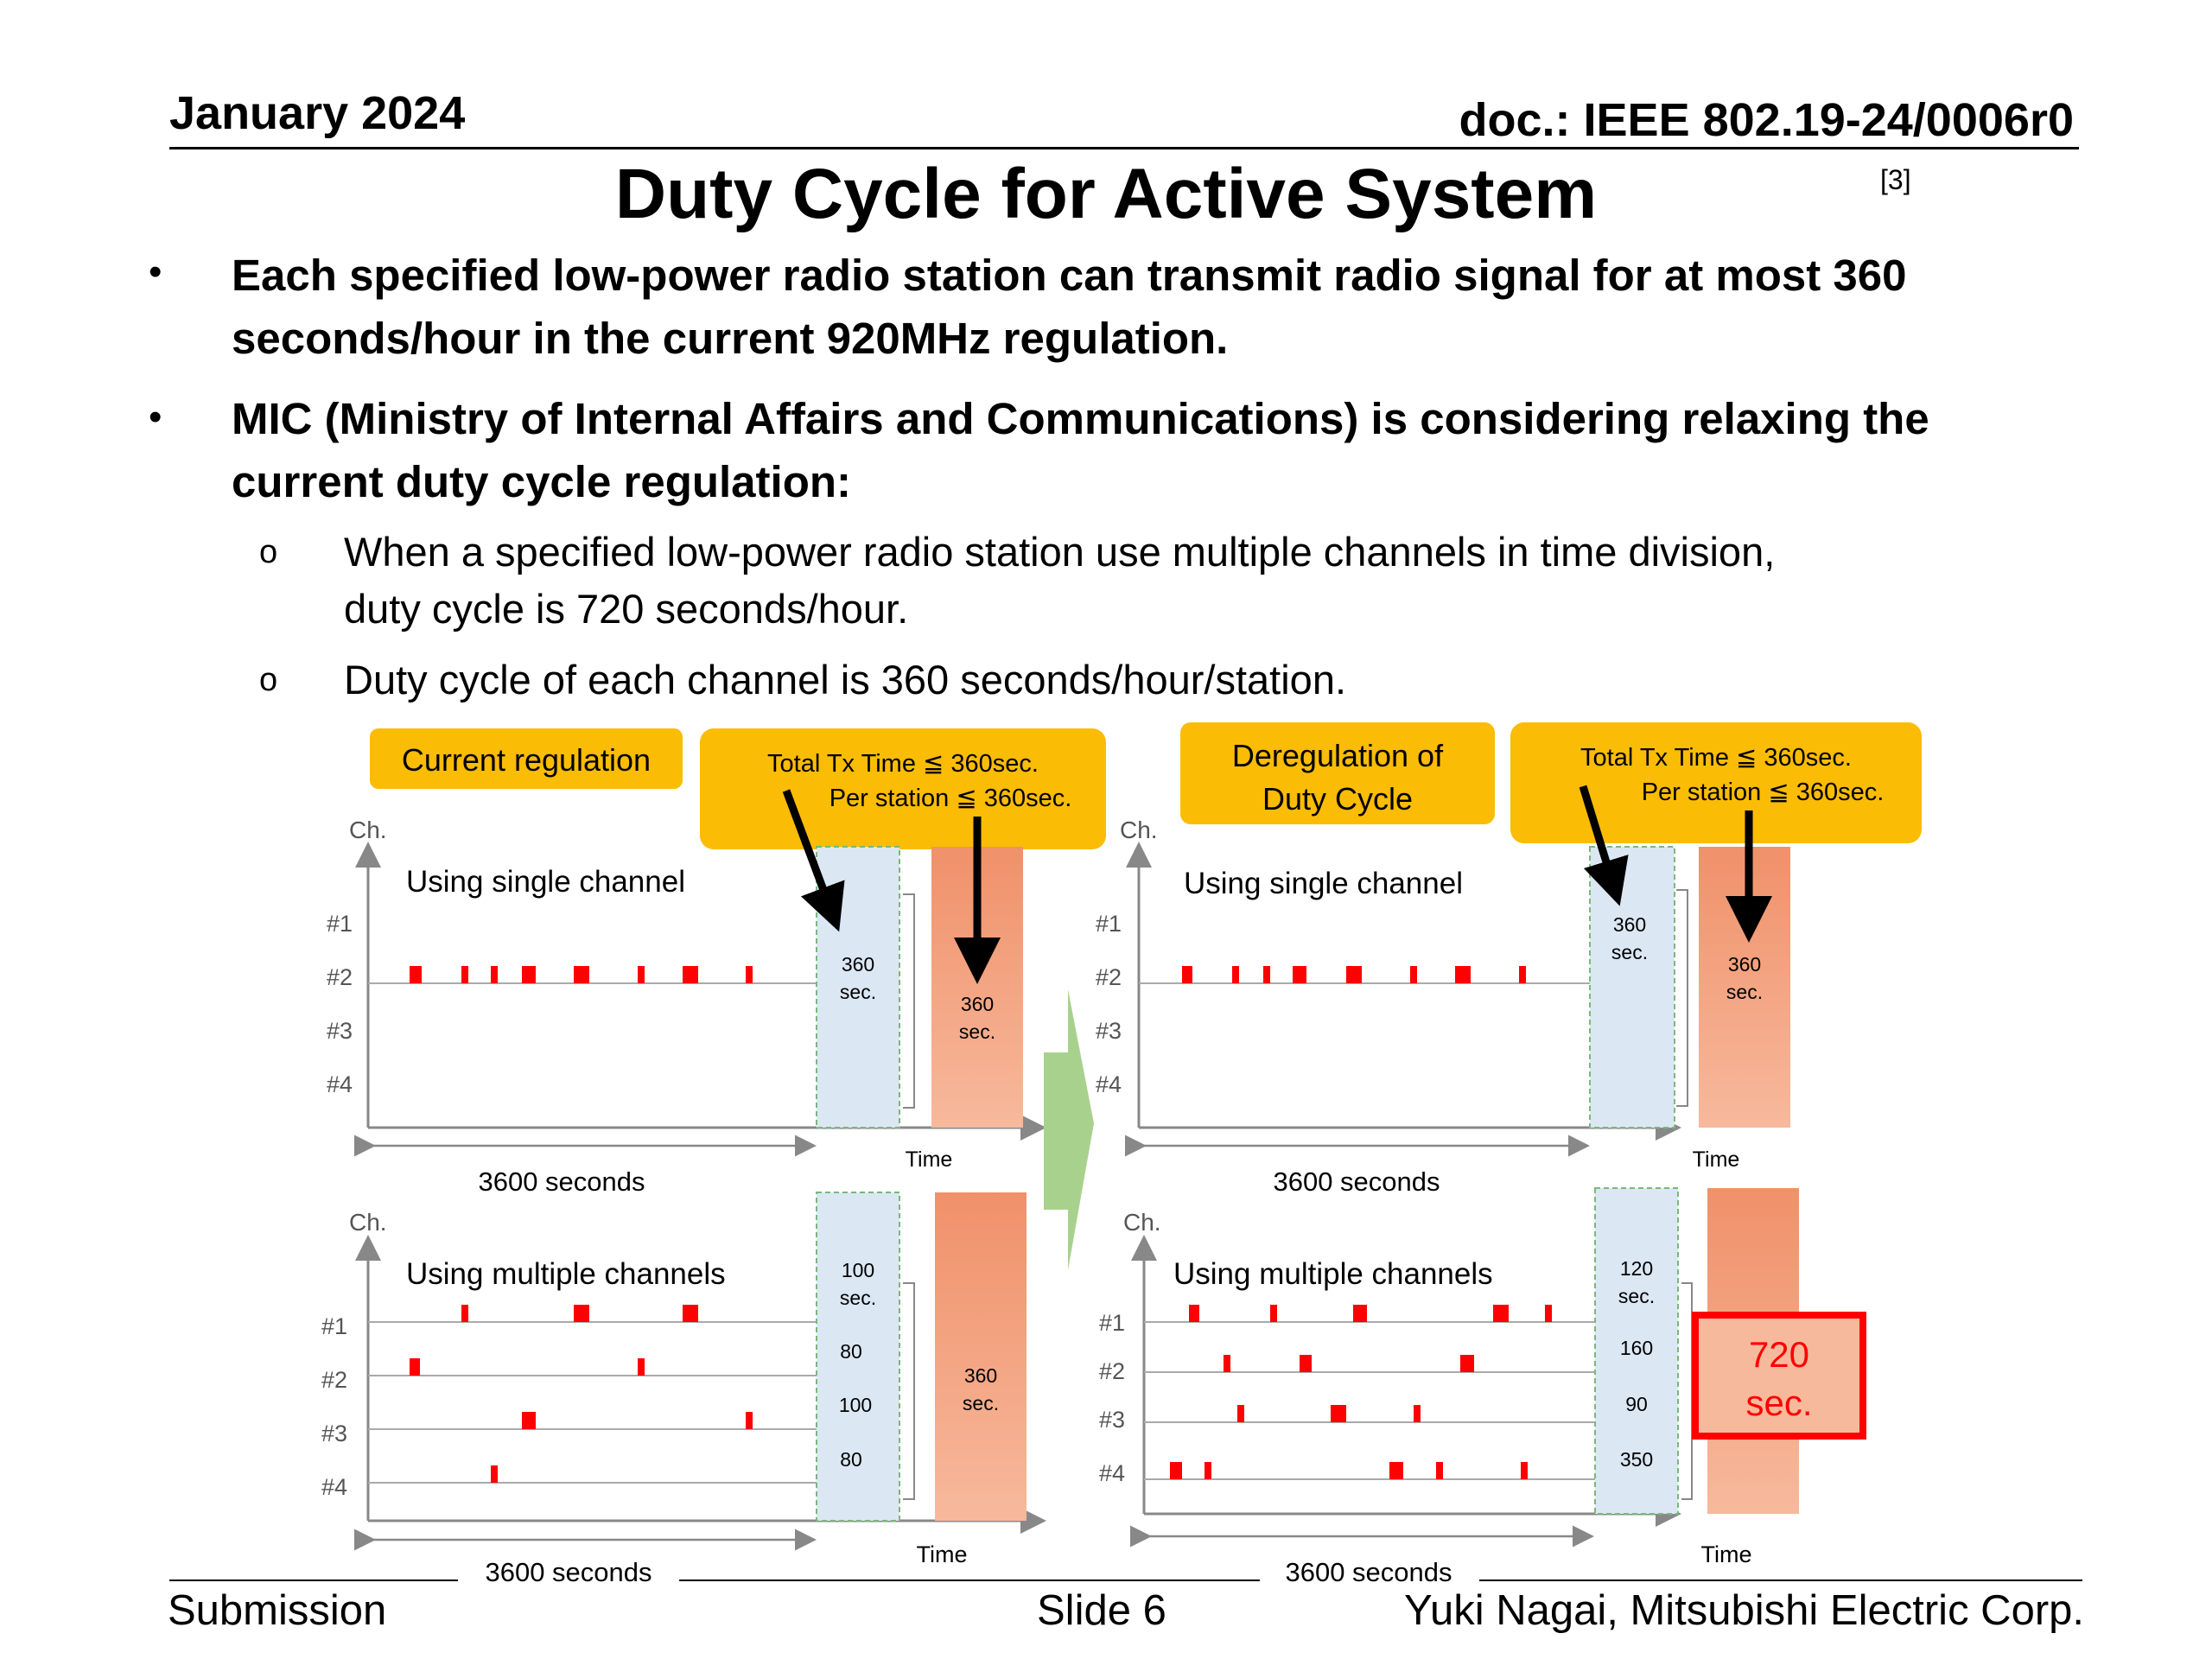 This screenshot has width=2212, height=1659. What do you see at coordinates (1368, 1572) in the screenshot?
I see `right-bottom-duration: 3600 seconds` at bounding box center [1368, 1572].